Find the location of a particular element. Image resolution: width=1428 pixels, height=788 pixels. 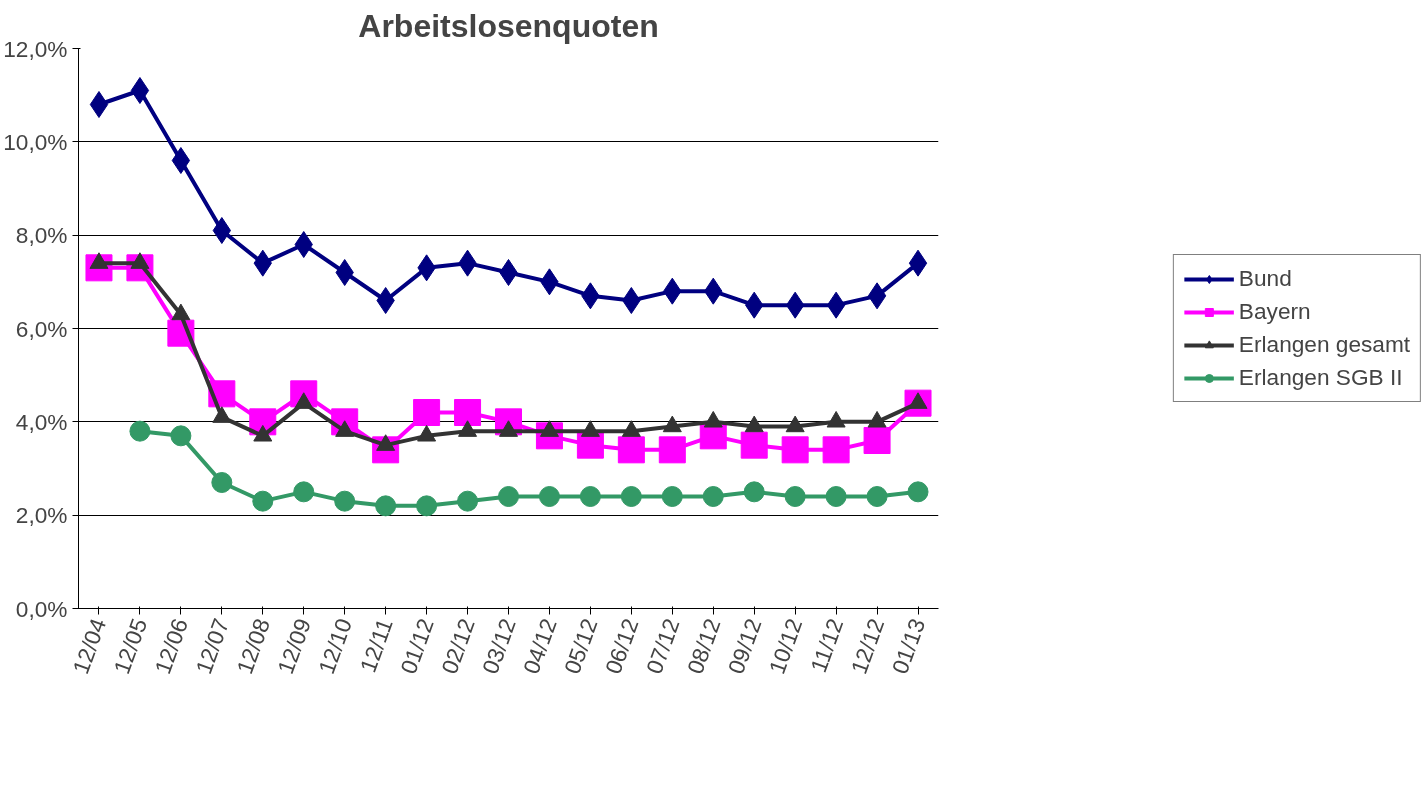

y-tick-label: 8,0% is located at coordinates (41, 235).